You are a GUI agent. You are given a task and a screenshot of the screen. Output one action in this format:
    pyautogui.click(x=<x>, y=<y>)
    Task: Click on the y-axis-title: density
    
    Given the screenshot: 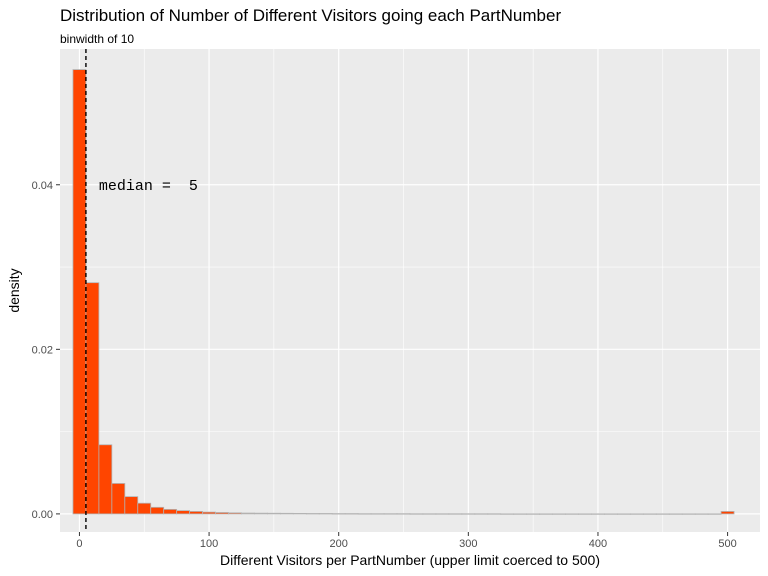 What is the action you would take?
    pyautogui.click(x=14, y=290)
    